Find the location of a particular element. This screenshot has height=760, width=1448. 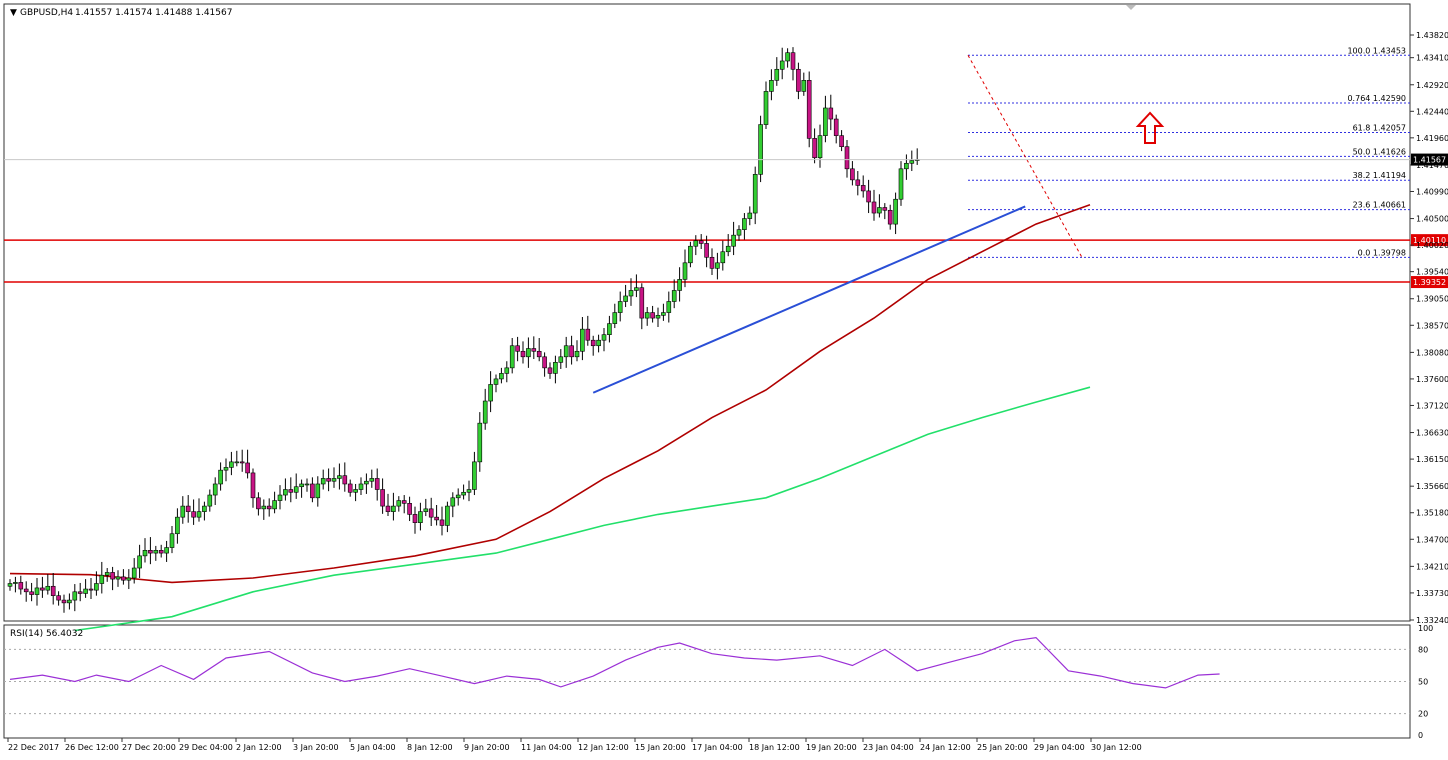

time-tick-label: 18 Jan 12:00 is located at coordinates (774, 747).